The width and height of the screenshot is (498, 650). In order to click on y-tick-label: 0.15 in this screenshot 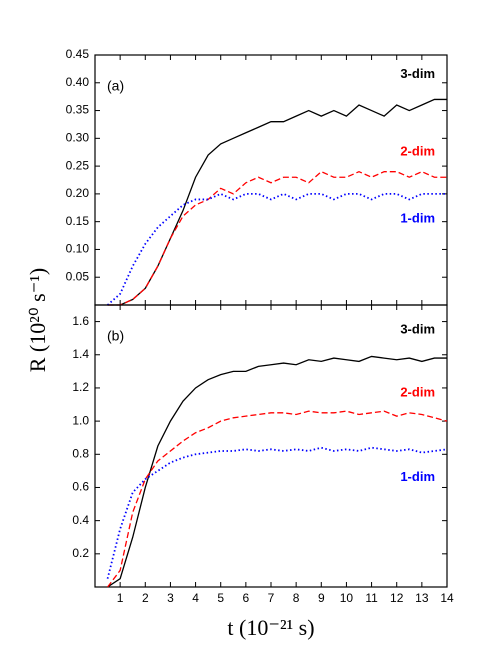, I will do `click(78, 221)`.